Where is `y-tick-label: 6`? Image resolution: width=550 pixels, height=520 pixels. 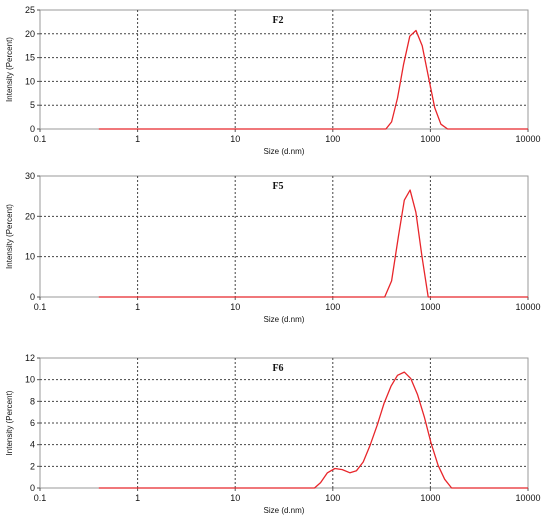
y-tick-label: 6 is located at coordinates (32, 423).